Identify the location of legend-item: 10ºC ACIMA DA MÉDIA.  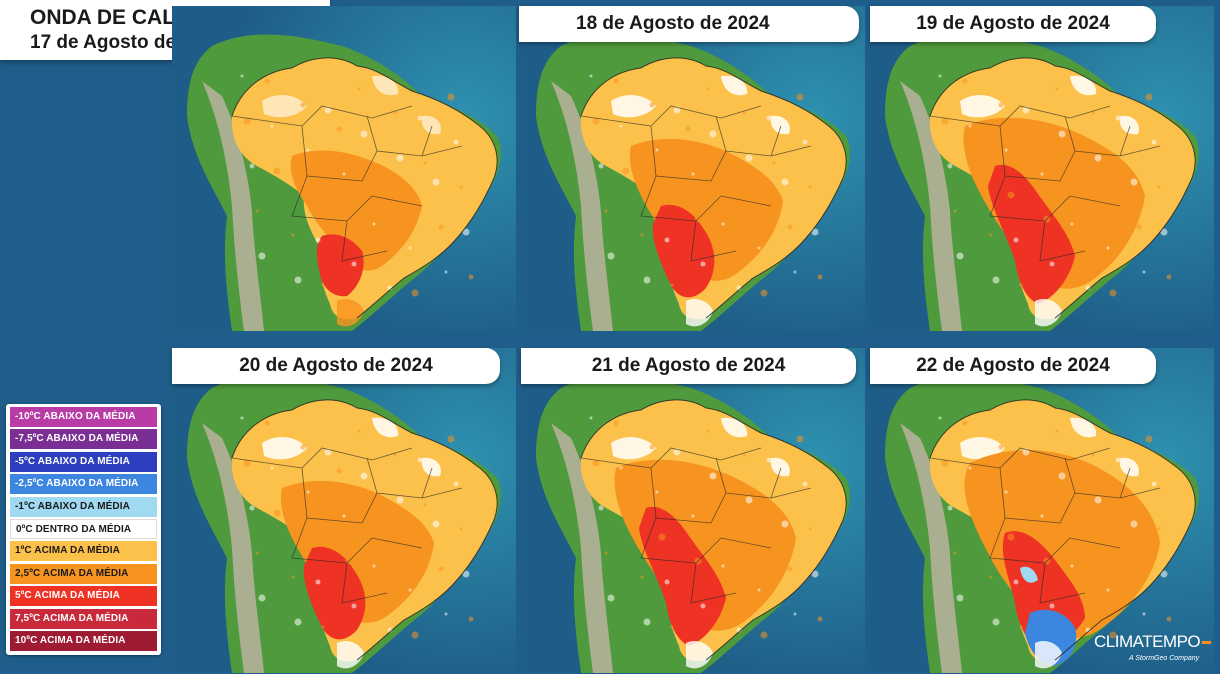
(83, 641).